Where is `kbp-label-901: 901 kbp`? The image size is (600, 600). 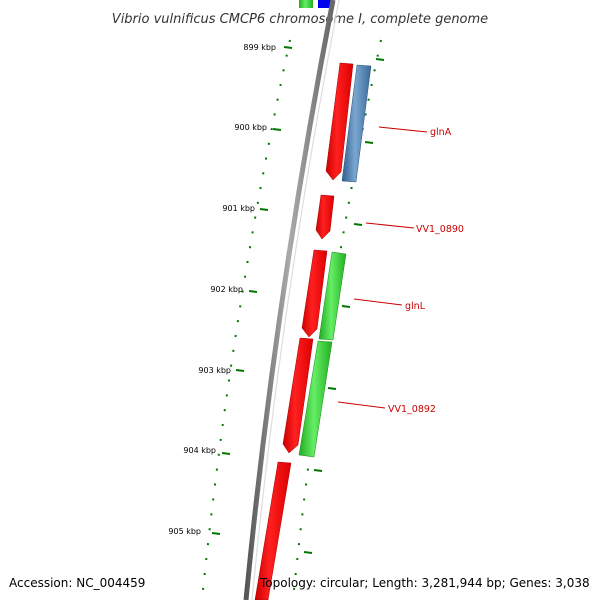 kbp-label-901: 901 kbp is located at coordinates (238, 208).